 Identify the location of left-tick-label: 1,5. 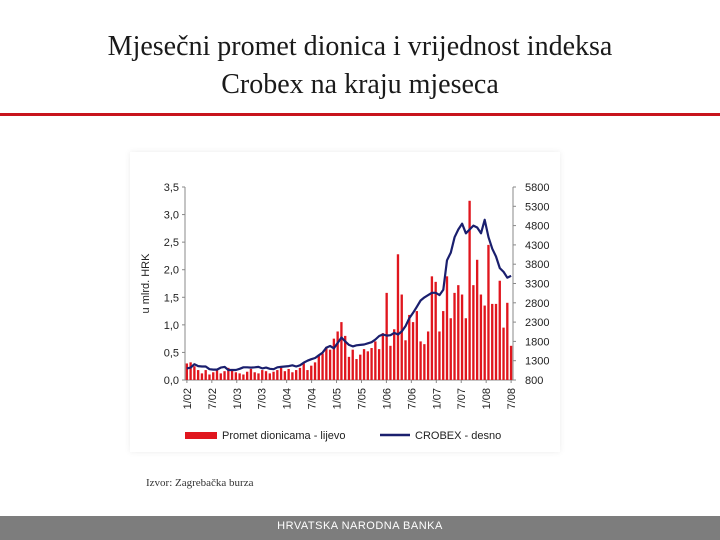
(171, 298).